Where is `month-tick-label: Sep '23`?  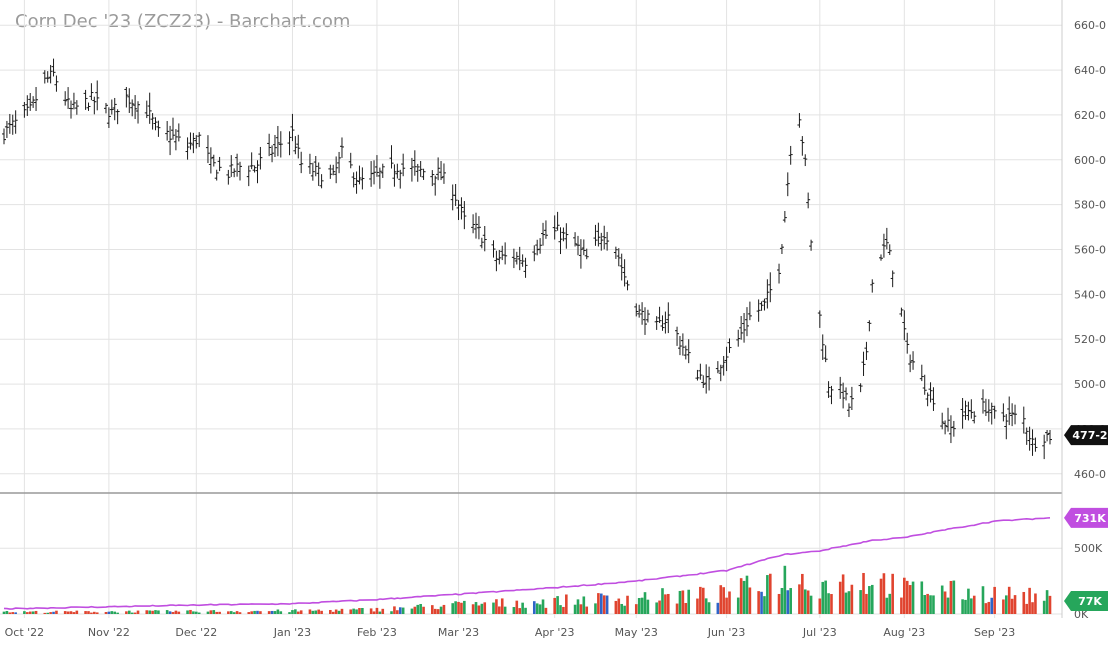
month-tick-label: Sep '23 is located at coordinates (994, 632).